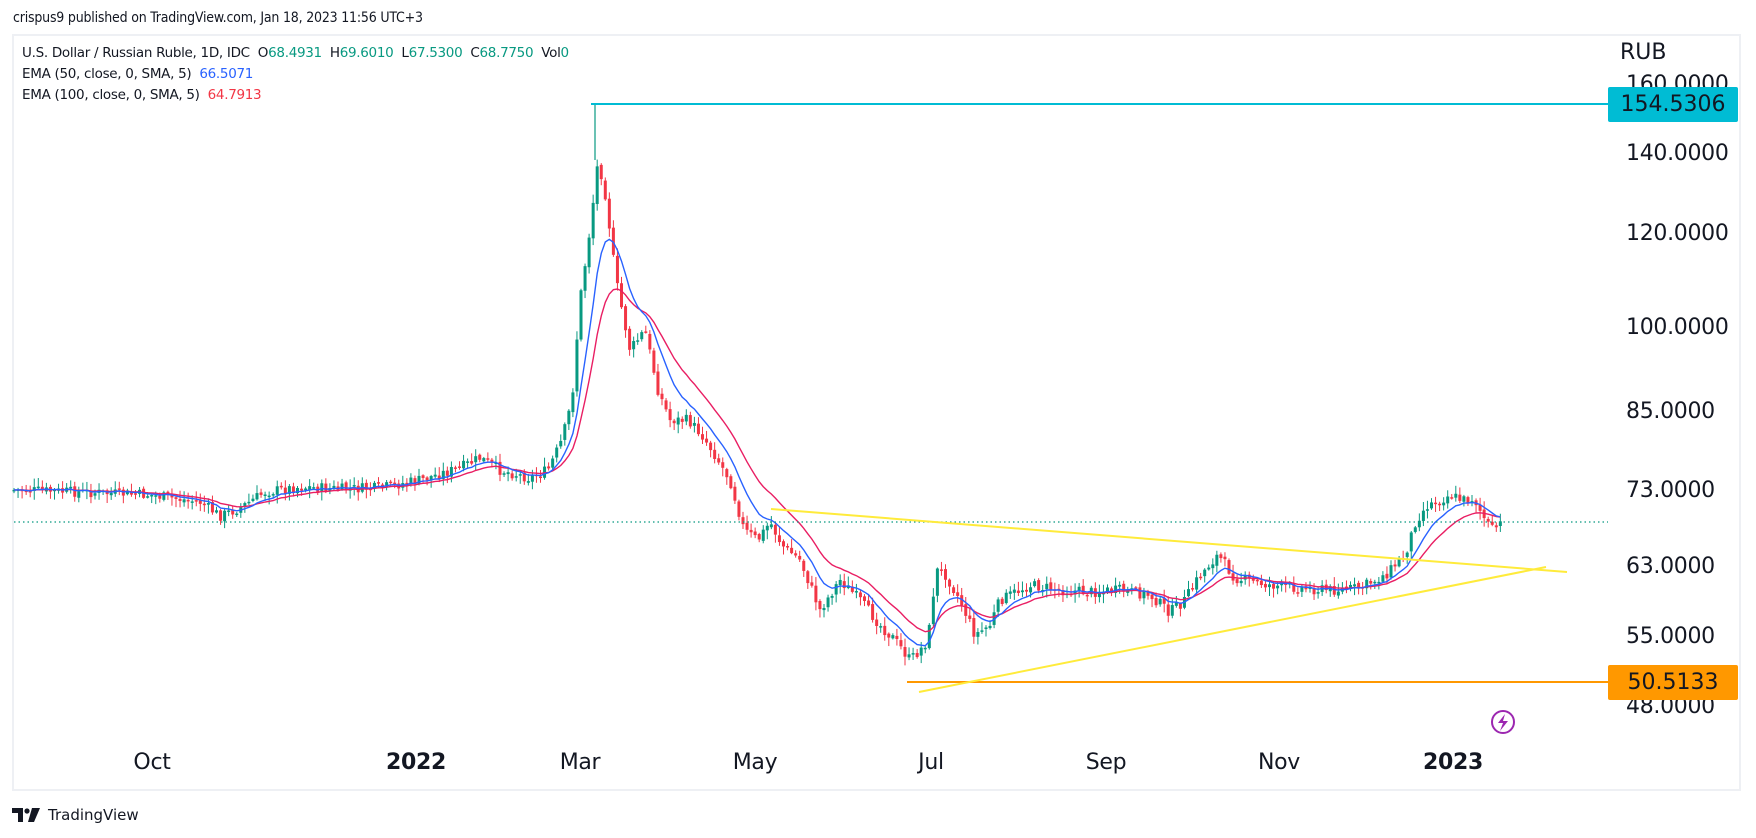 The height and width of the screenshot is (838, 1756). I want to click on close-label: C, so click(475, 53).